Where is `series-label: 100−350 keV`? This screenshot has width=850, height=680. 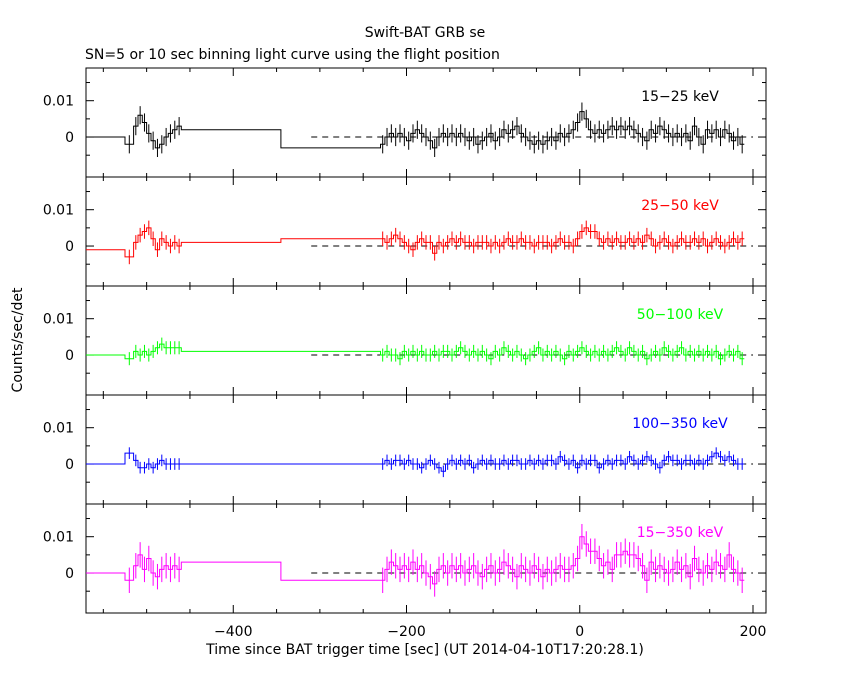 series-label: 100−350 keV is located at coordinates (680, 424).